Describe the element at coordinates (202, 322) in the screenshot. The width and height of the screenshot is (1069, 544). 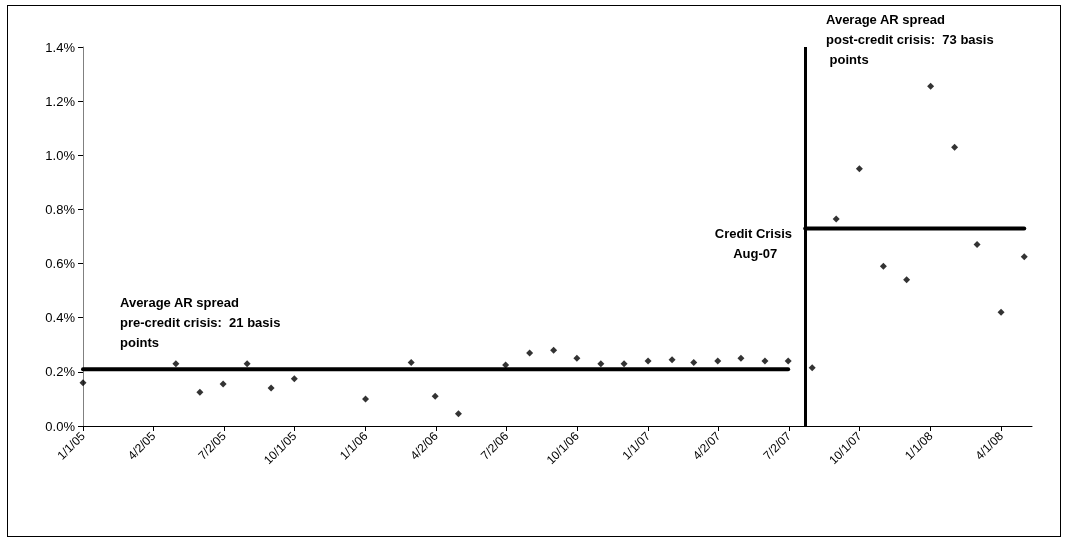
I see `annotation: Average AR spread pre-credit crisis: 21 basis points` at that location.